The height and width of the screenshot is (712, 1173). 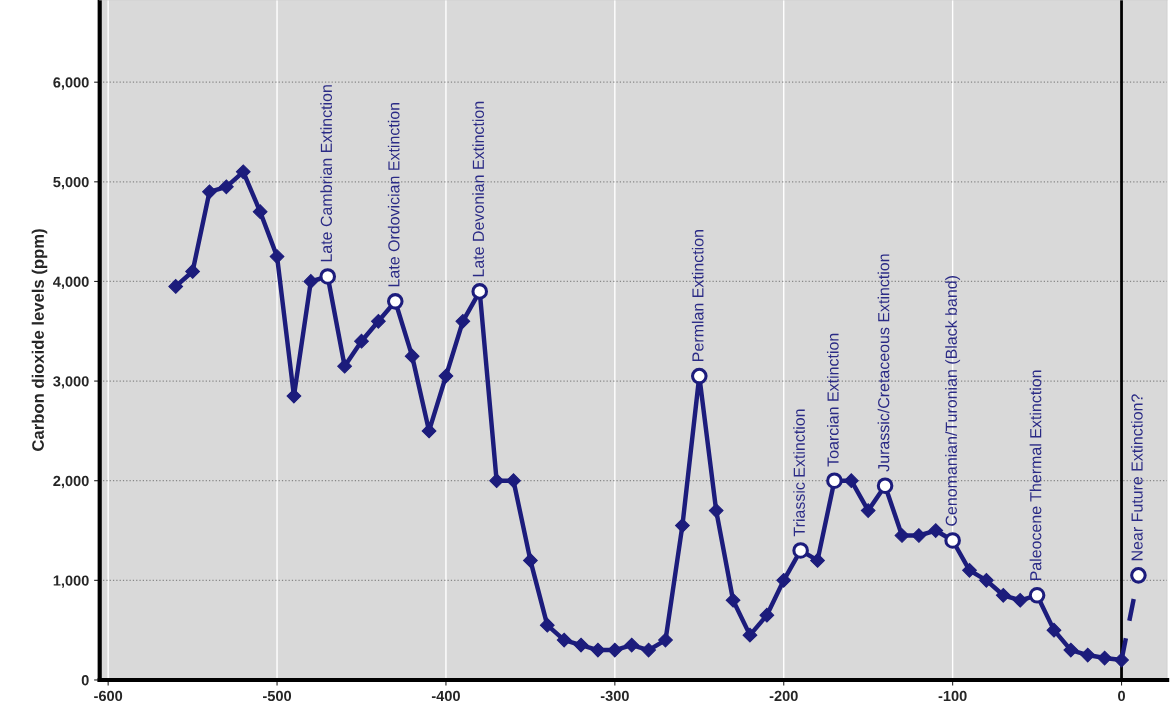 I want to click on y-tick-label: 4,000, so click(x=71, y=282).